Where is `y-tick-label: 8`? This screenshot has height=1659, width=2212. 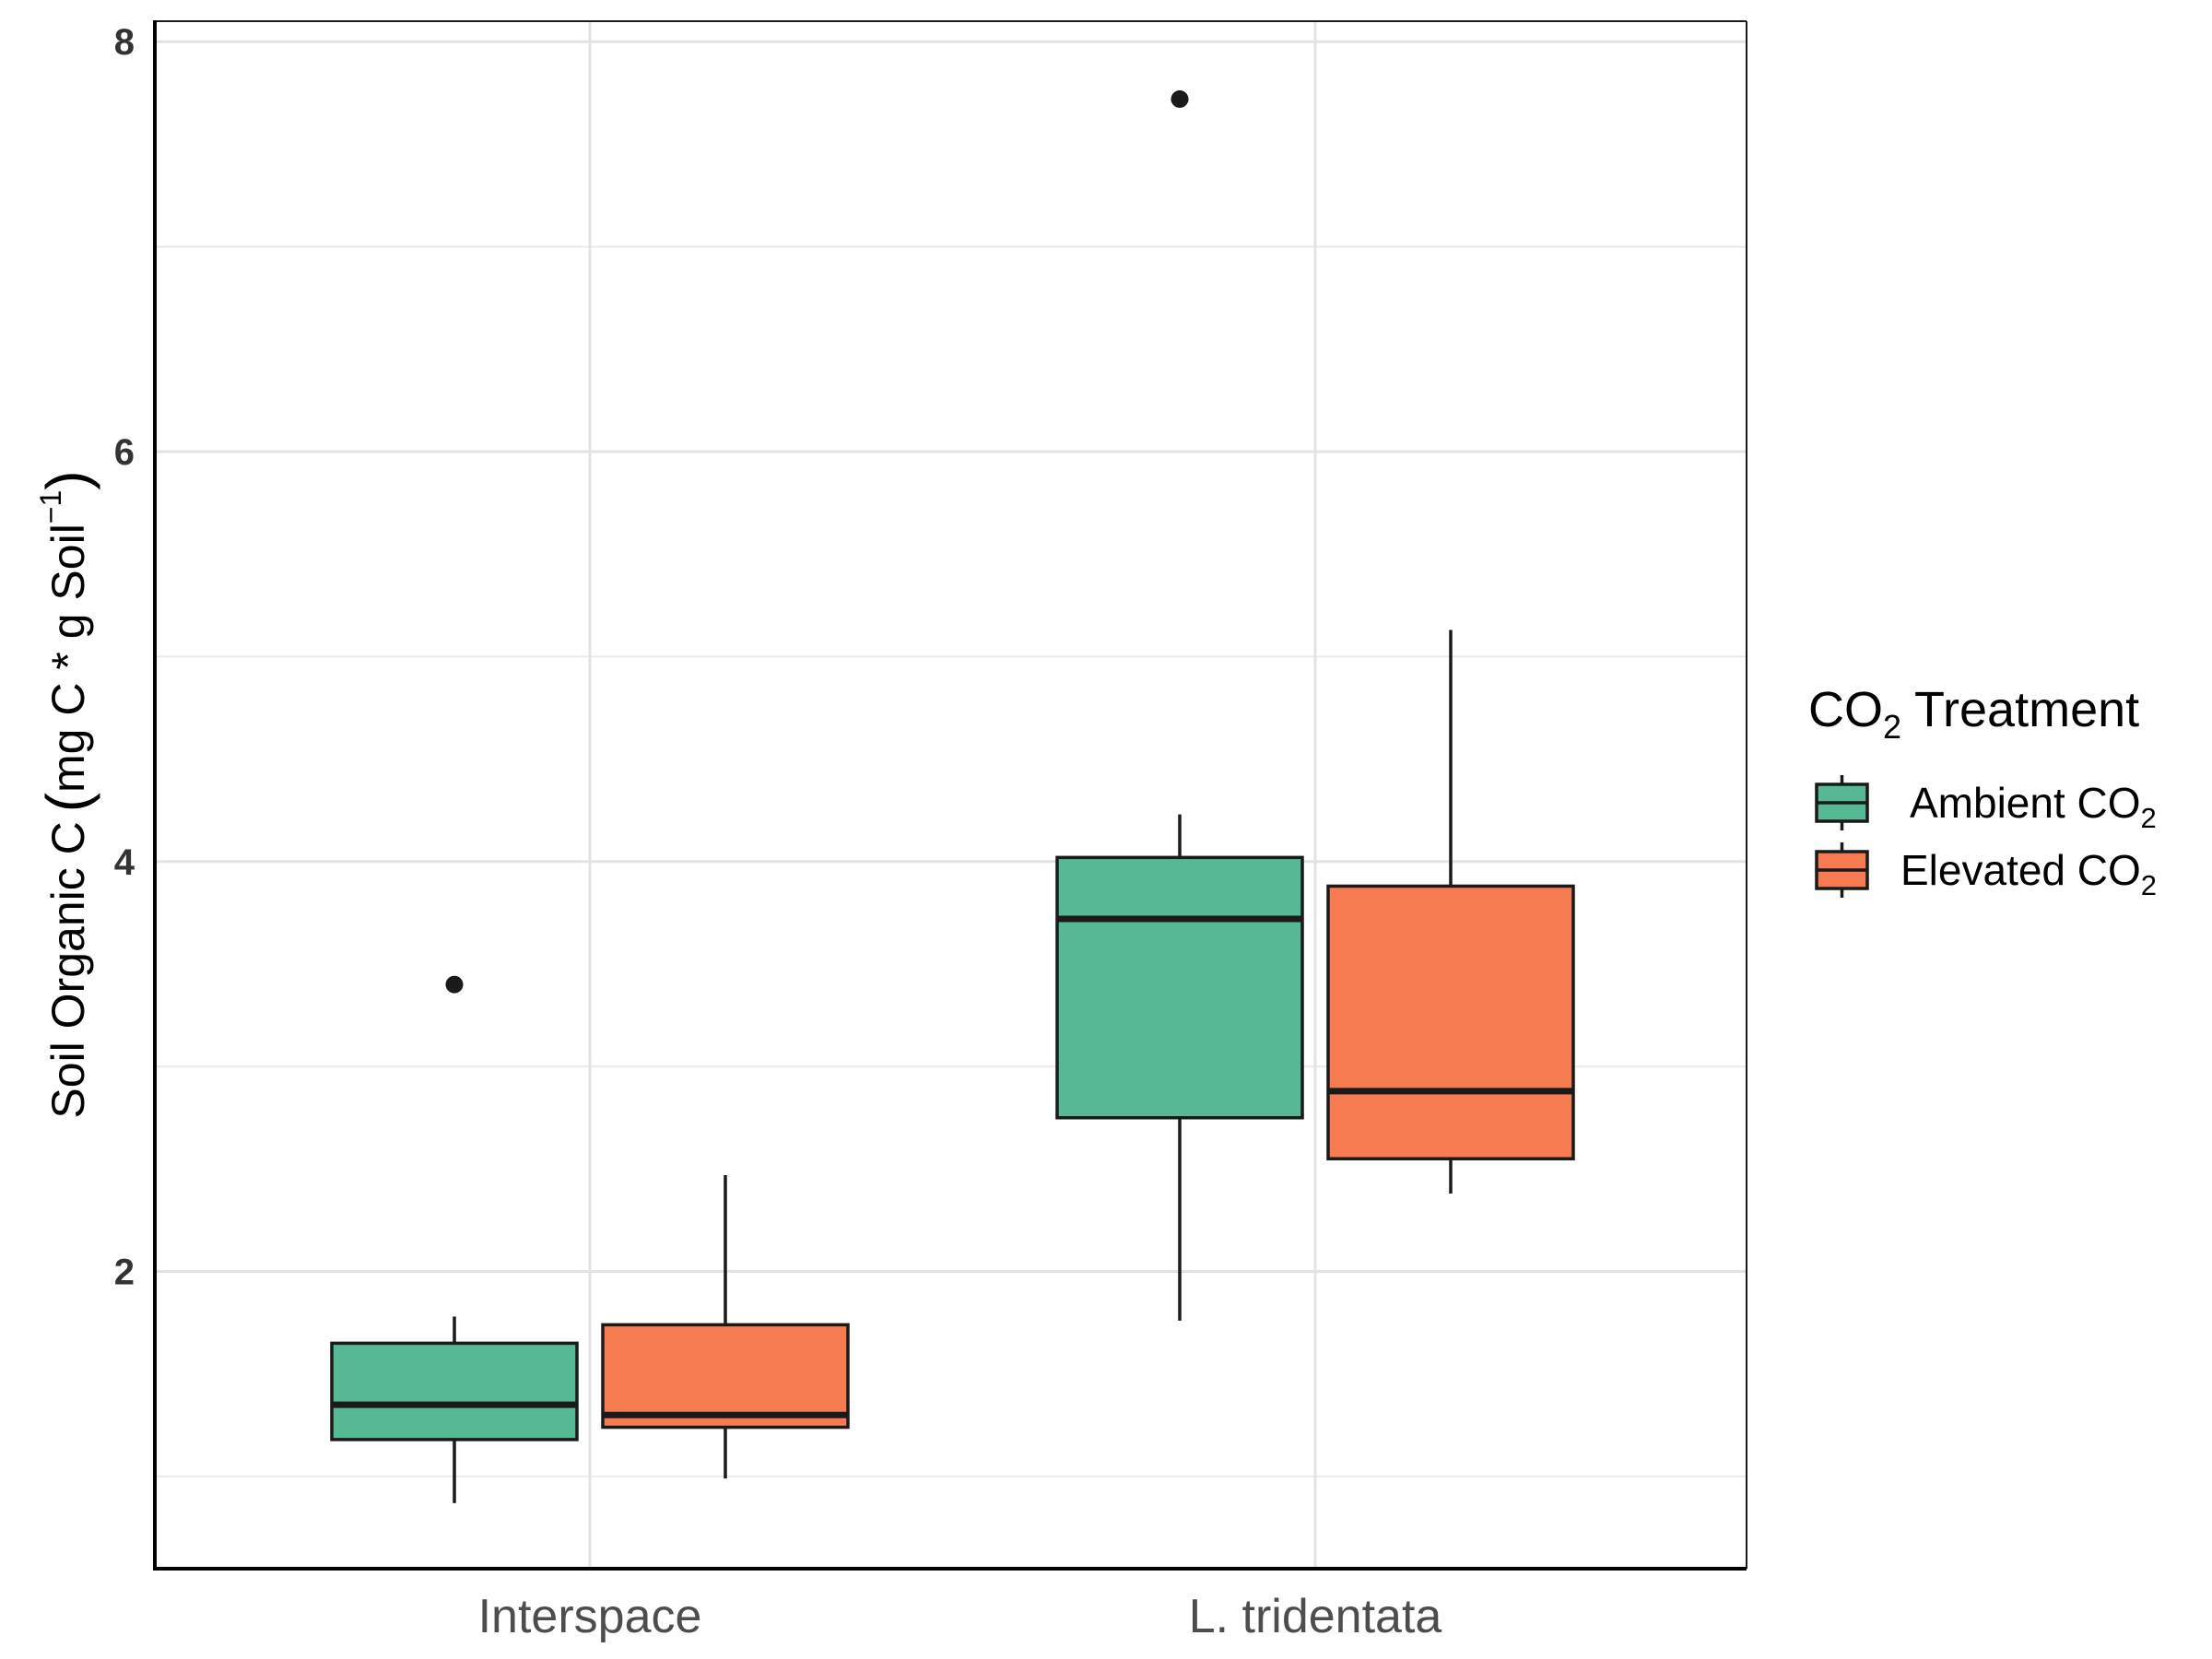 y-tick-label: 8 is located at coordinates (124, 42).